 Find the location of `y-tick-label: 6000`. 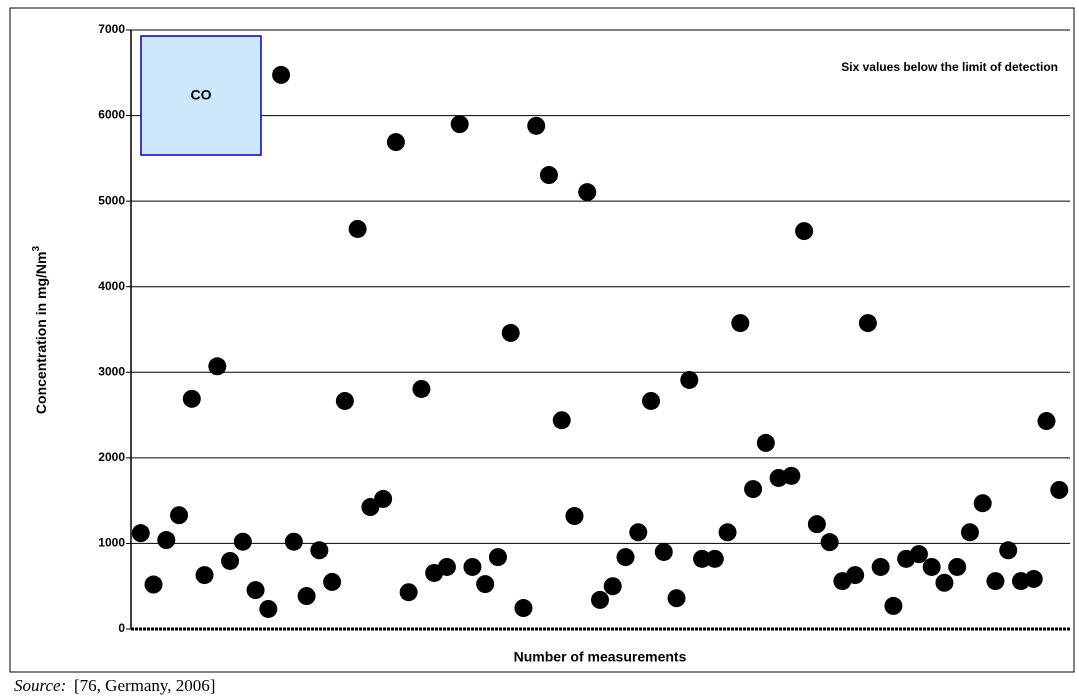

y-tick-label: 6000 is located at coordinates (111, 115).